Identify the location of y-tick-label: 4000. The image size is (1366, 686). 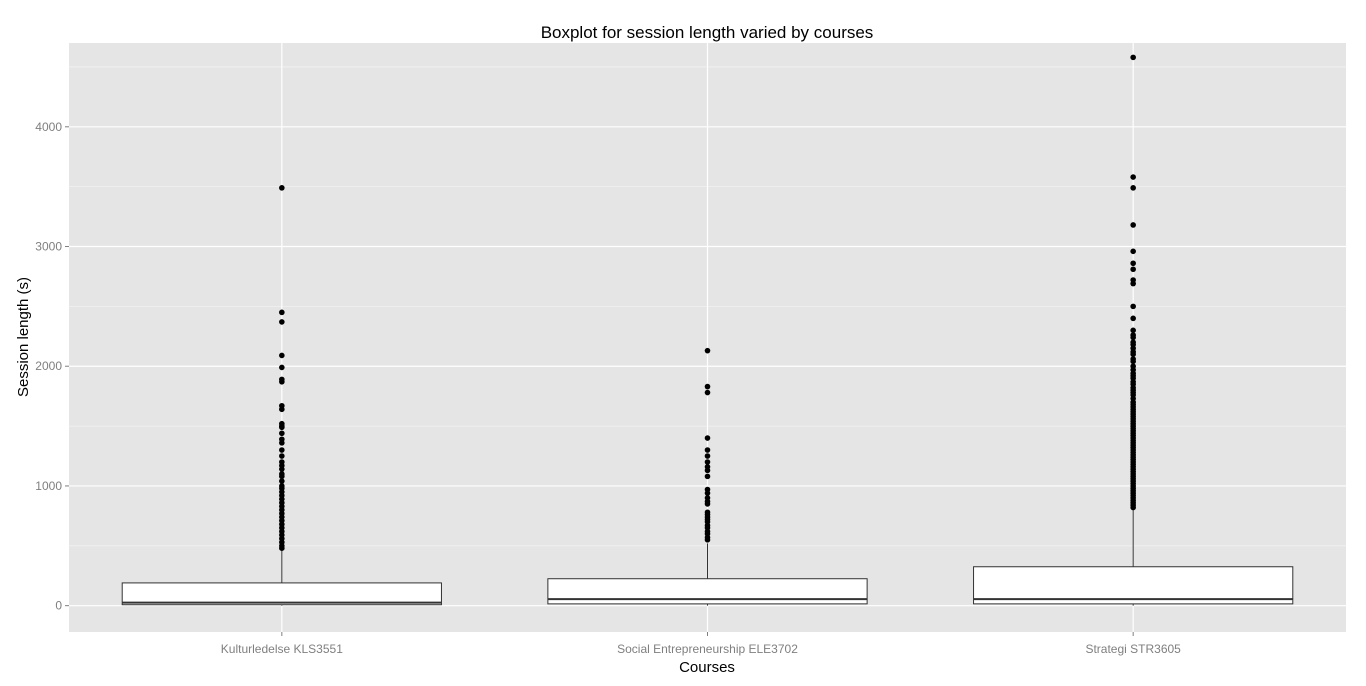
(48, 127).